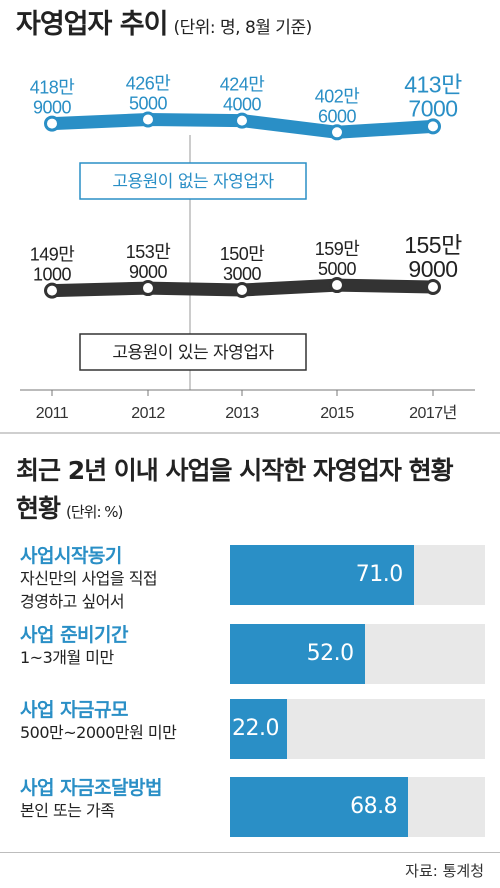 The width and height of the screenshot is (500, 888). What do you see at coordinates (250, 433) in the screenshot?
I see `section-divider` at bounding box center [250, 433].